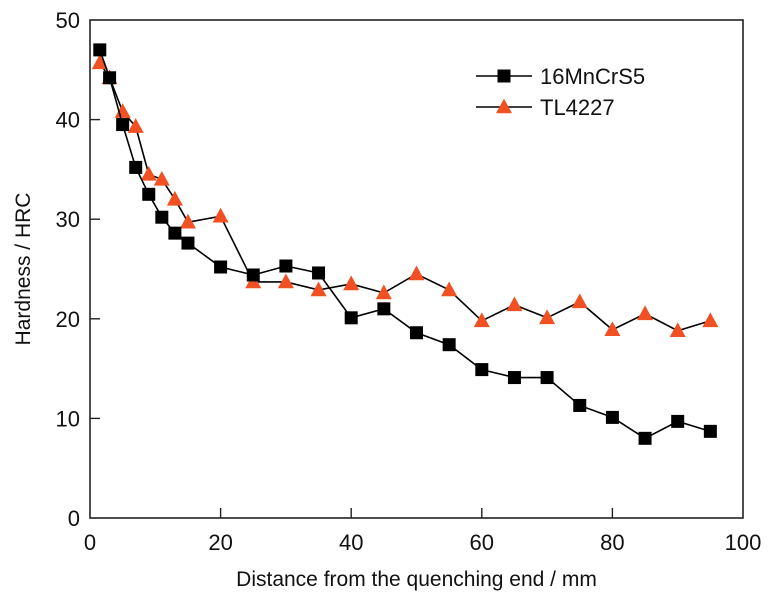  I want to click on legend-marker-triangle, so click(504, 106).